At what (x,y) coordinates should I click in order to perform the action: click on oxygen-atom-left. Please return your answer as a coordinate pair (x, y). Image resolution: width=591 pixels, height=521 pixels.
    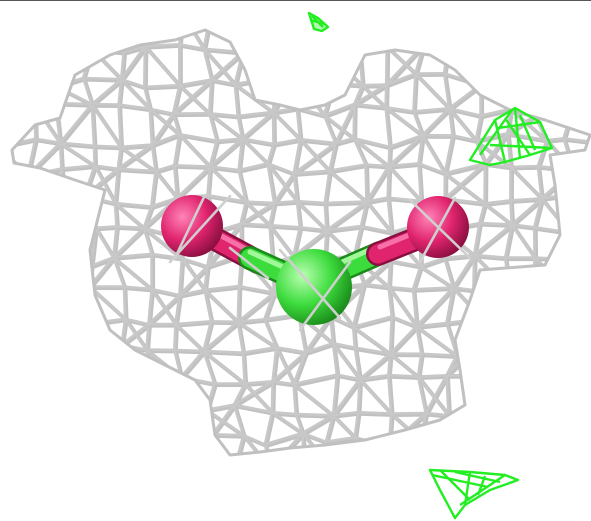
    Looking at the image, I should click on (192, 226).